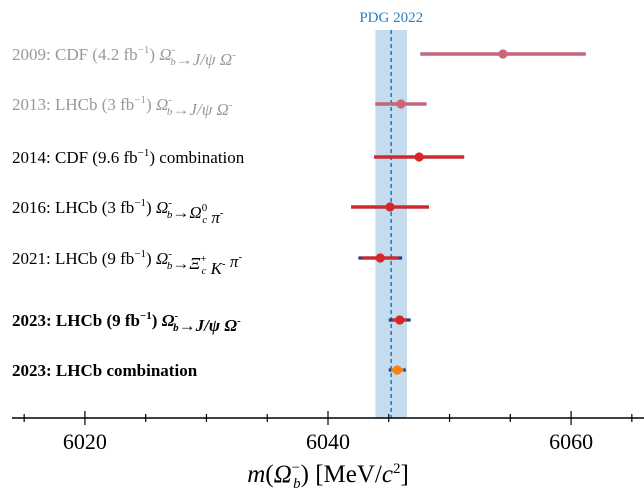  What do you see at coordinates (105, 370) in the screenshot?
I see `measurement-label: 2023: LHCb combination` at bounding box center [105, 370].